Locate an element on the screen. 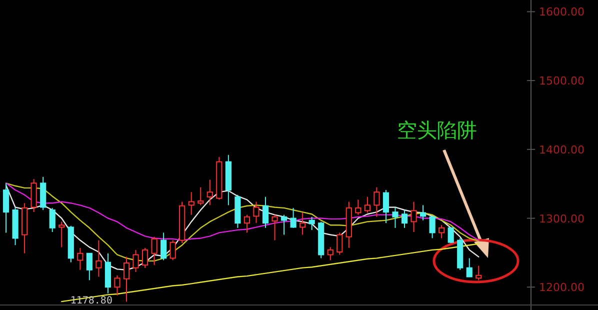 Image resolution: width=598 pixels, height=310 pixels. annotation: 1178.80 is located at coordinates (91, 301).